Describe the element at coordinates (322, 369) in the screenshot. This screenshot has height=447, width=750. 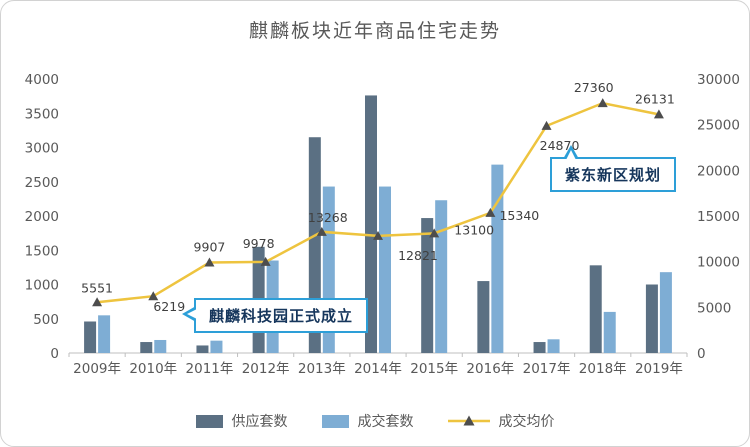
I see `x-axis-label: 2013年` at that location.